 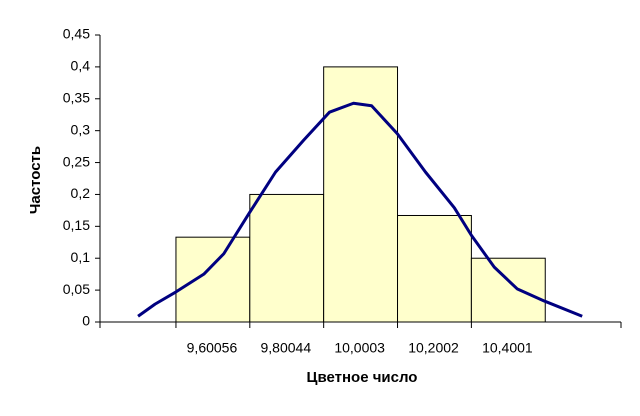 What do you see at coordinates (362, 377) in the screenshot?
I see `x-axis-label: Цветное число` at bounding box center [362, 377].